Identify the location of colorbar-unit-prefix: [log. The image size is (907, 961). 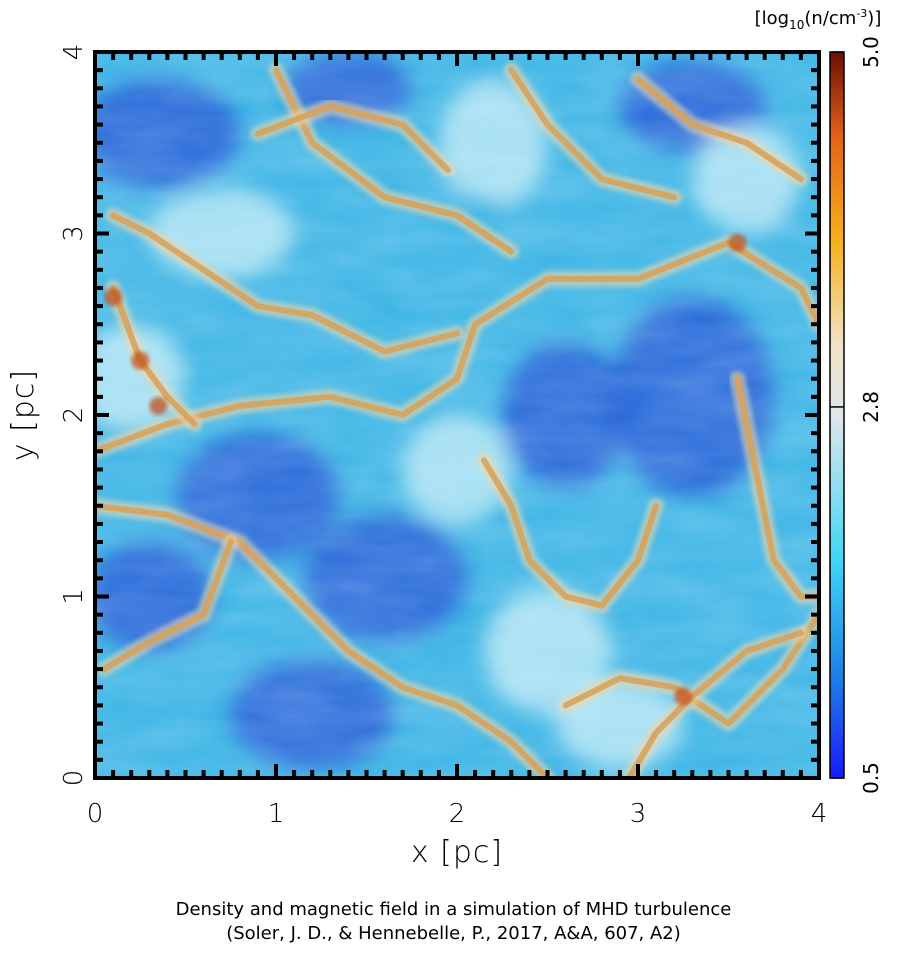
(772, 18).